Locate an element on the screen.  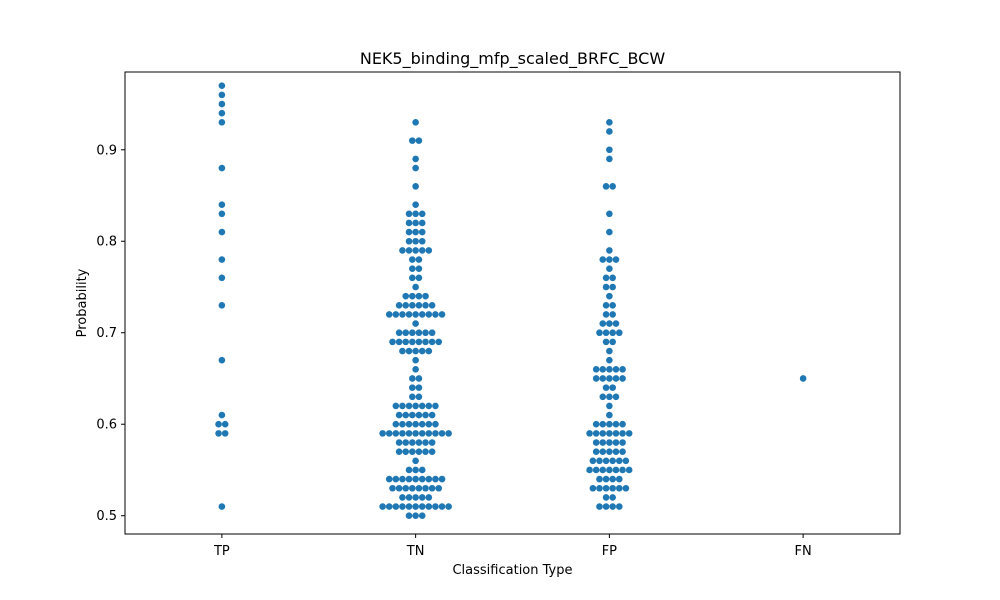
x-tick-label-fp: FP is located at coordinates (609, 551).